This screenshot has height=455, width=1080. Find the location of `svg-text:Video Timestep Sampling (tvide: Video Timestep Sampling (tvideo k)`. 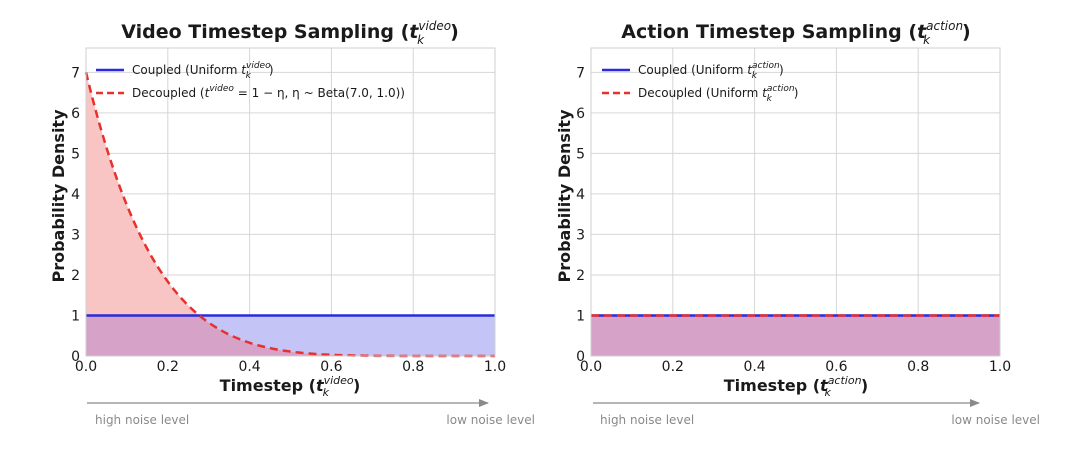

svg-text:Video Timestep Sampling (tvide: Video Timestep Sampling (tvideo k) is located at coordinates (290, 33).